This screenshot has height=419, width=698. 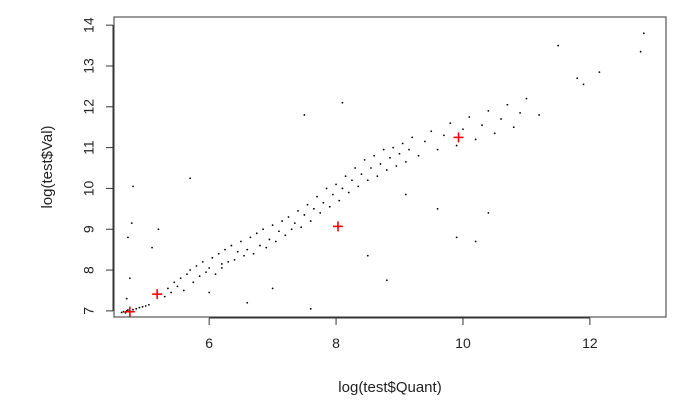 I want to click on x-axis: 6 8 10 12, so click(x=401, y=334).